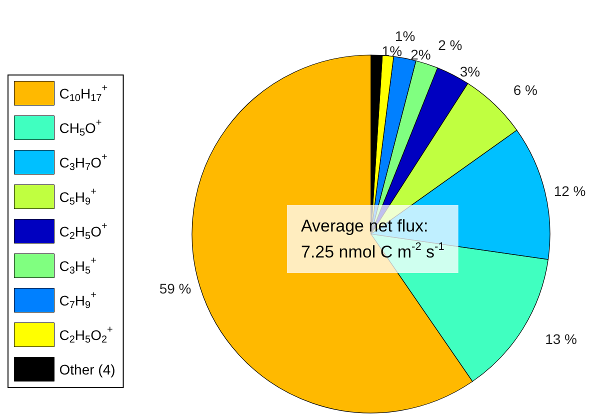 The width and height of the screenshot is (602, 414). I want to click on legend-label: Other (4), so click(87, 369).